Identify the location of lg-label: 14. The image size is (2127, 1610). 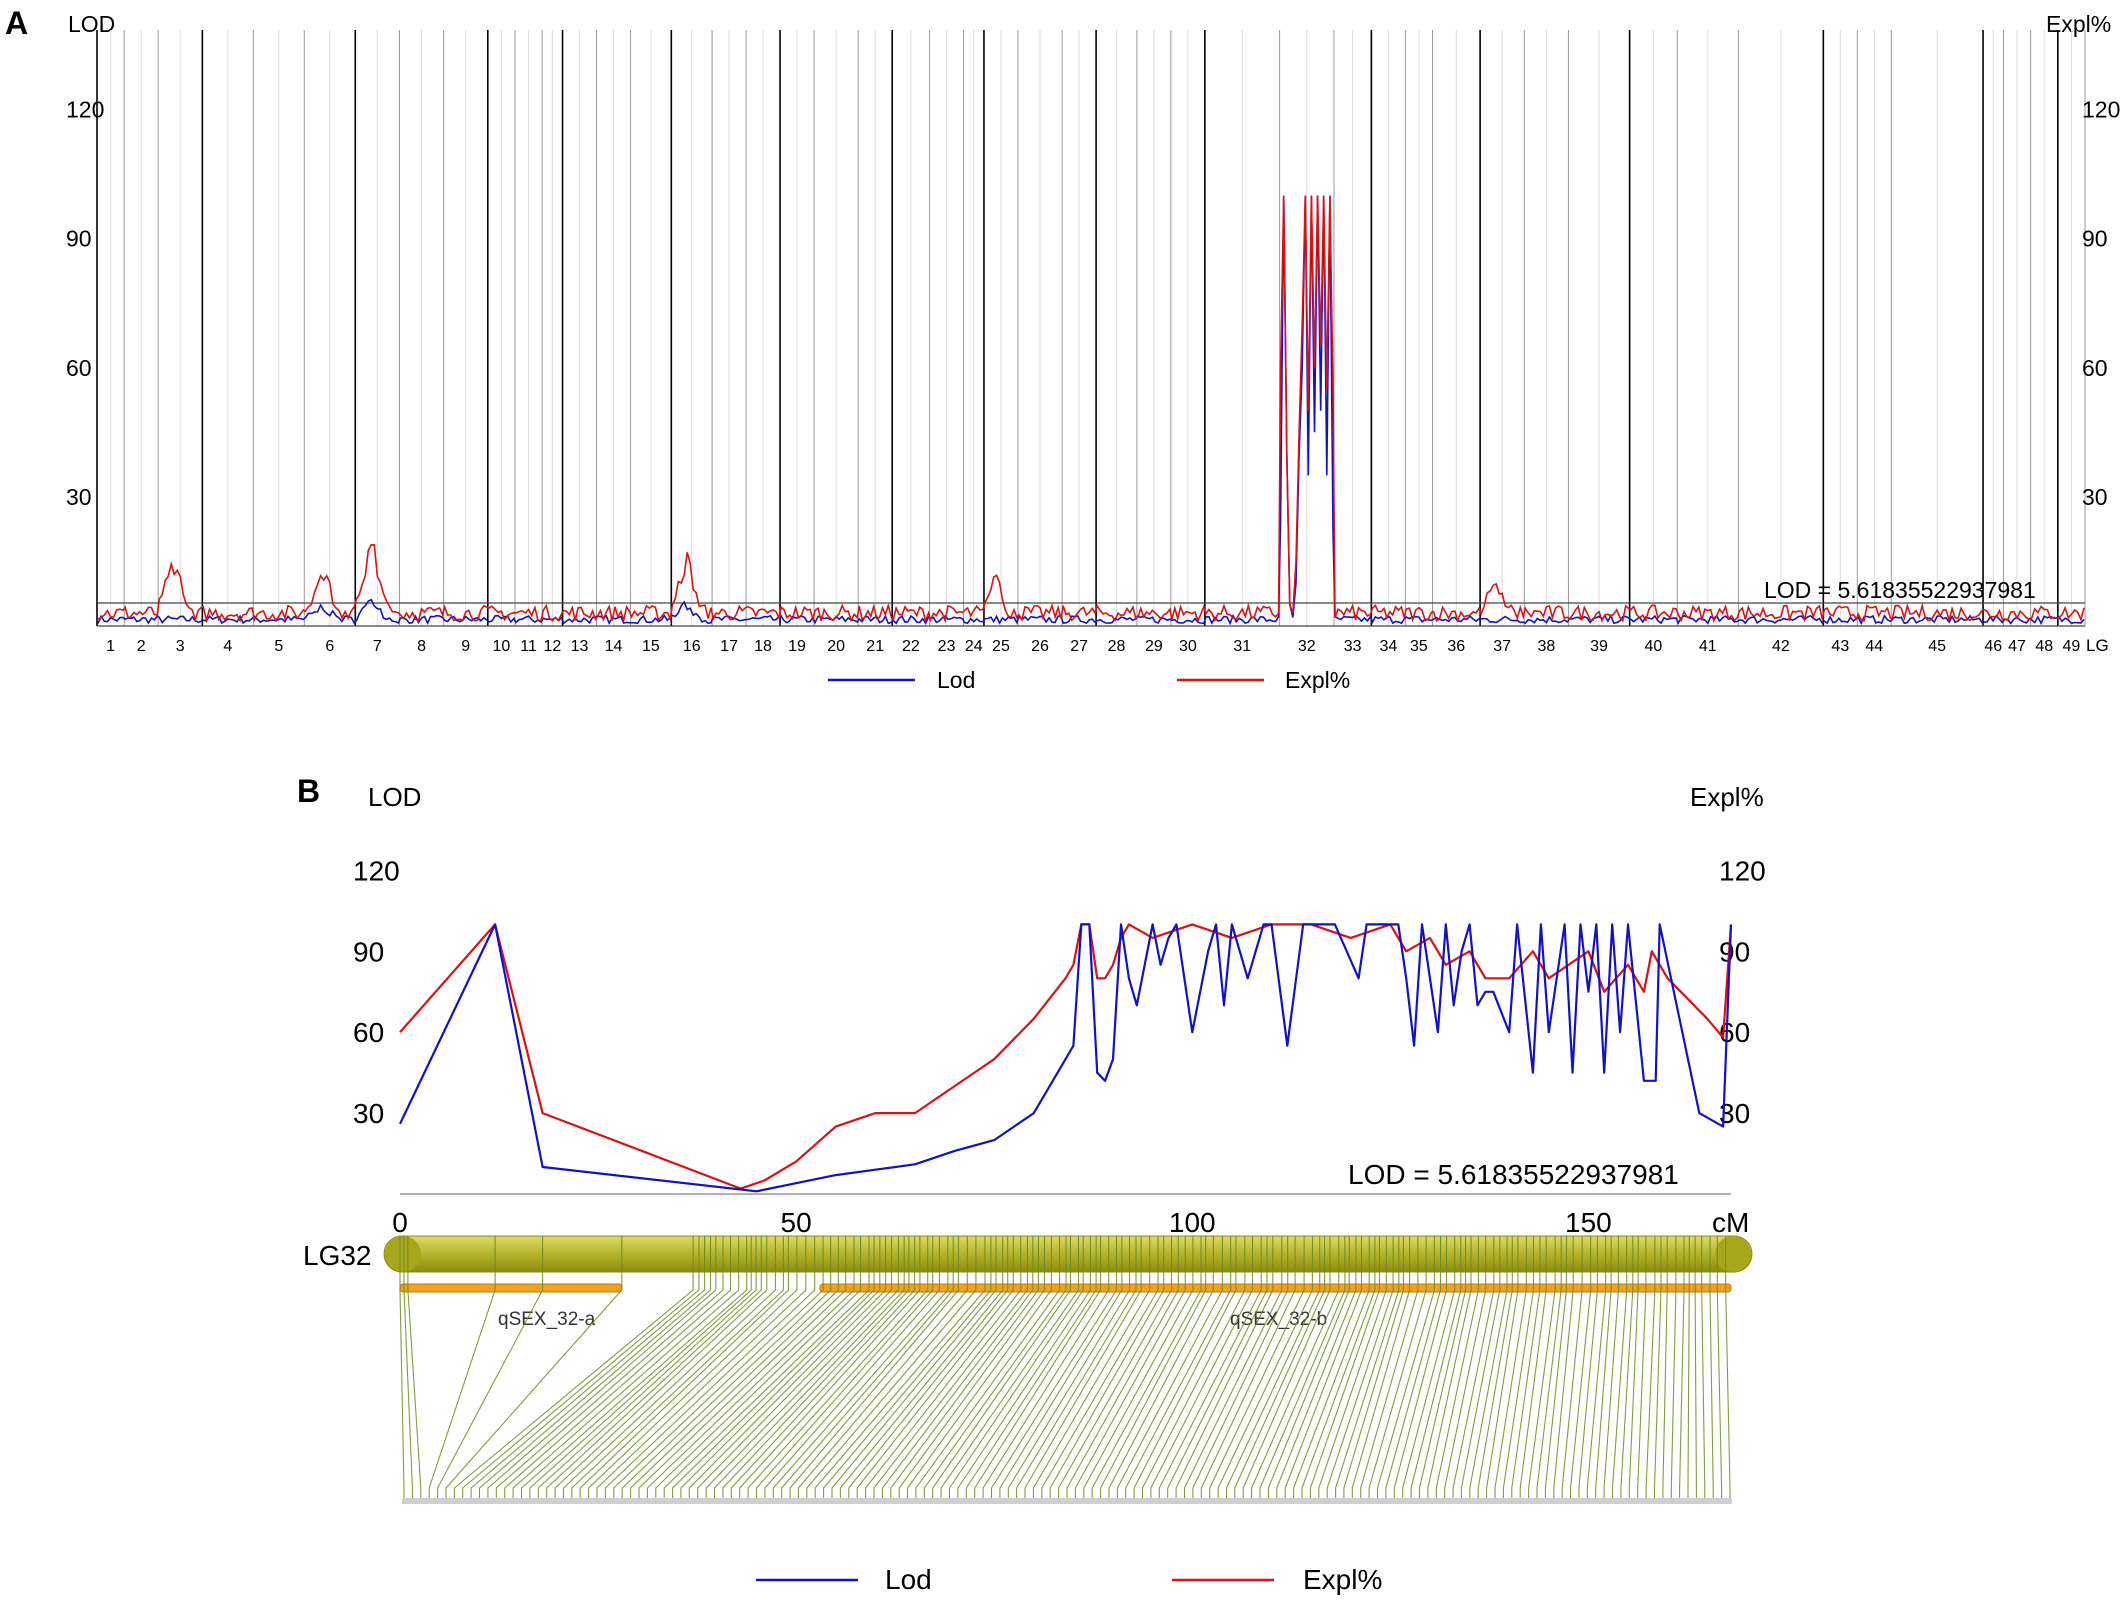
(614, 646).